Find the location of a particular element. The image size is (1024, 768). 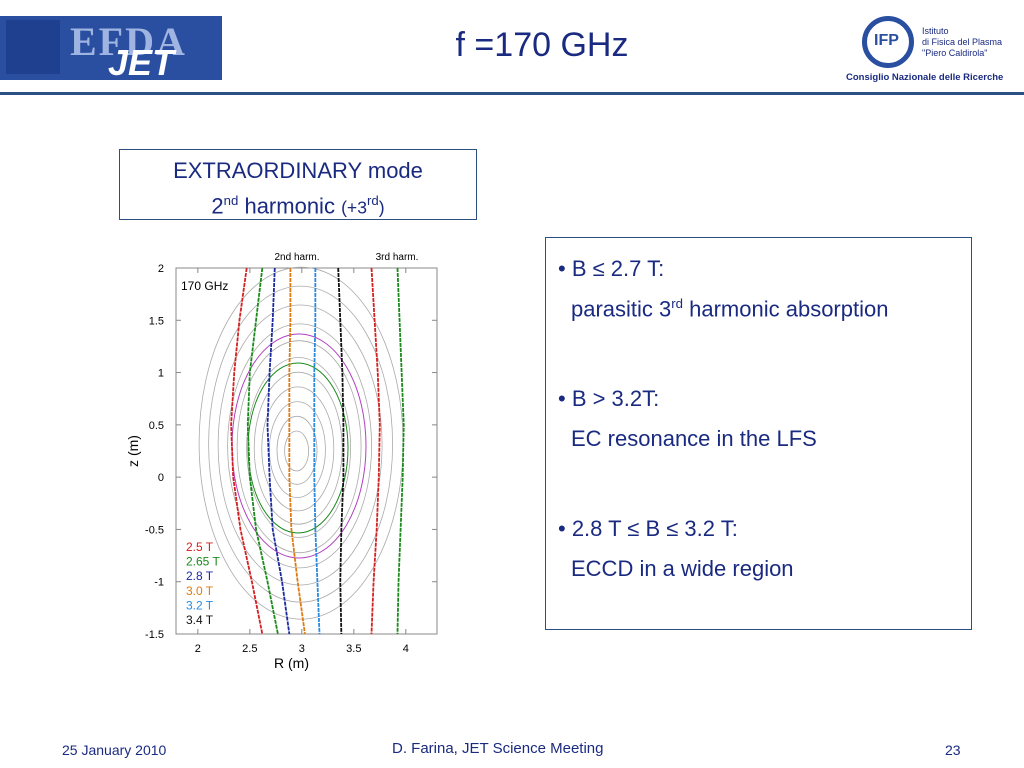

small-text: ) is located at coordinates (381, 207).